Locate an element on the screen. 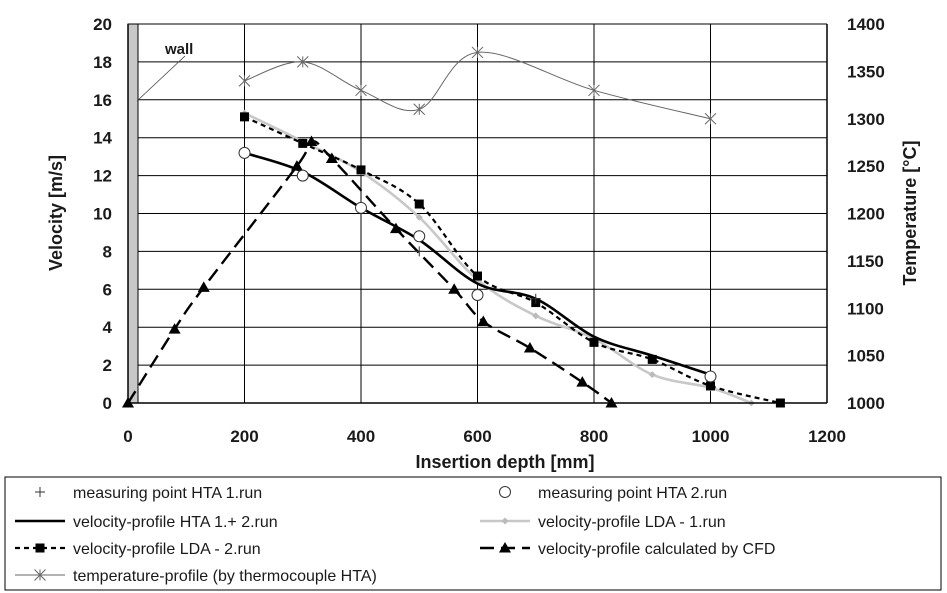 The image size is (947, 593). wall-leader-line is located at coordinates (161, 78).